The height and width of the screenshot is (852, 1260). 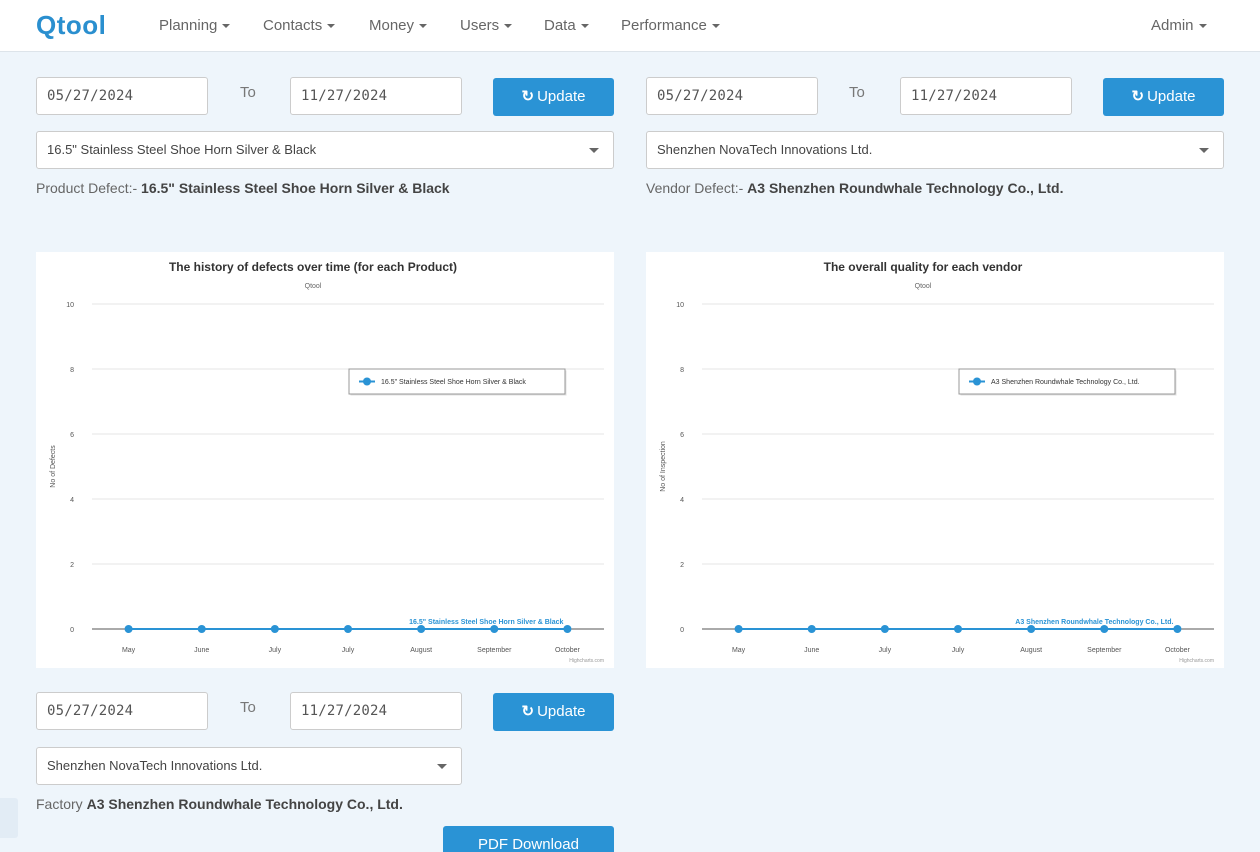 I want to click on vendor-update-button: ↻ Update, so click(x=1163, y=97).